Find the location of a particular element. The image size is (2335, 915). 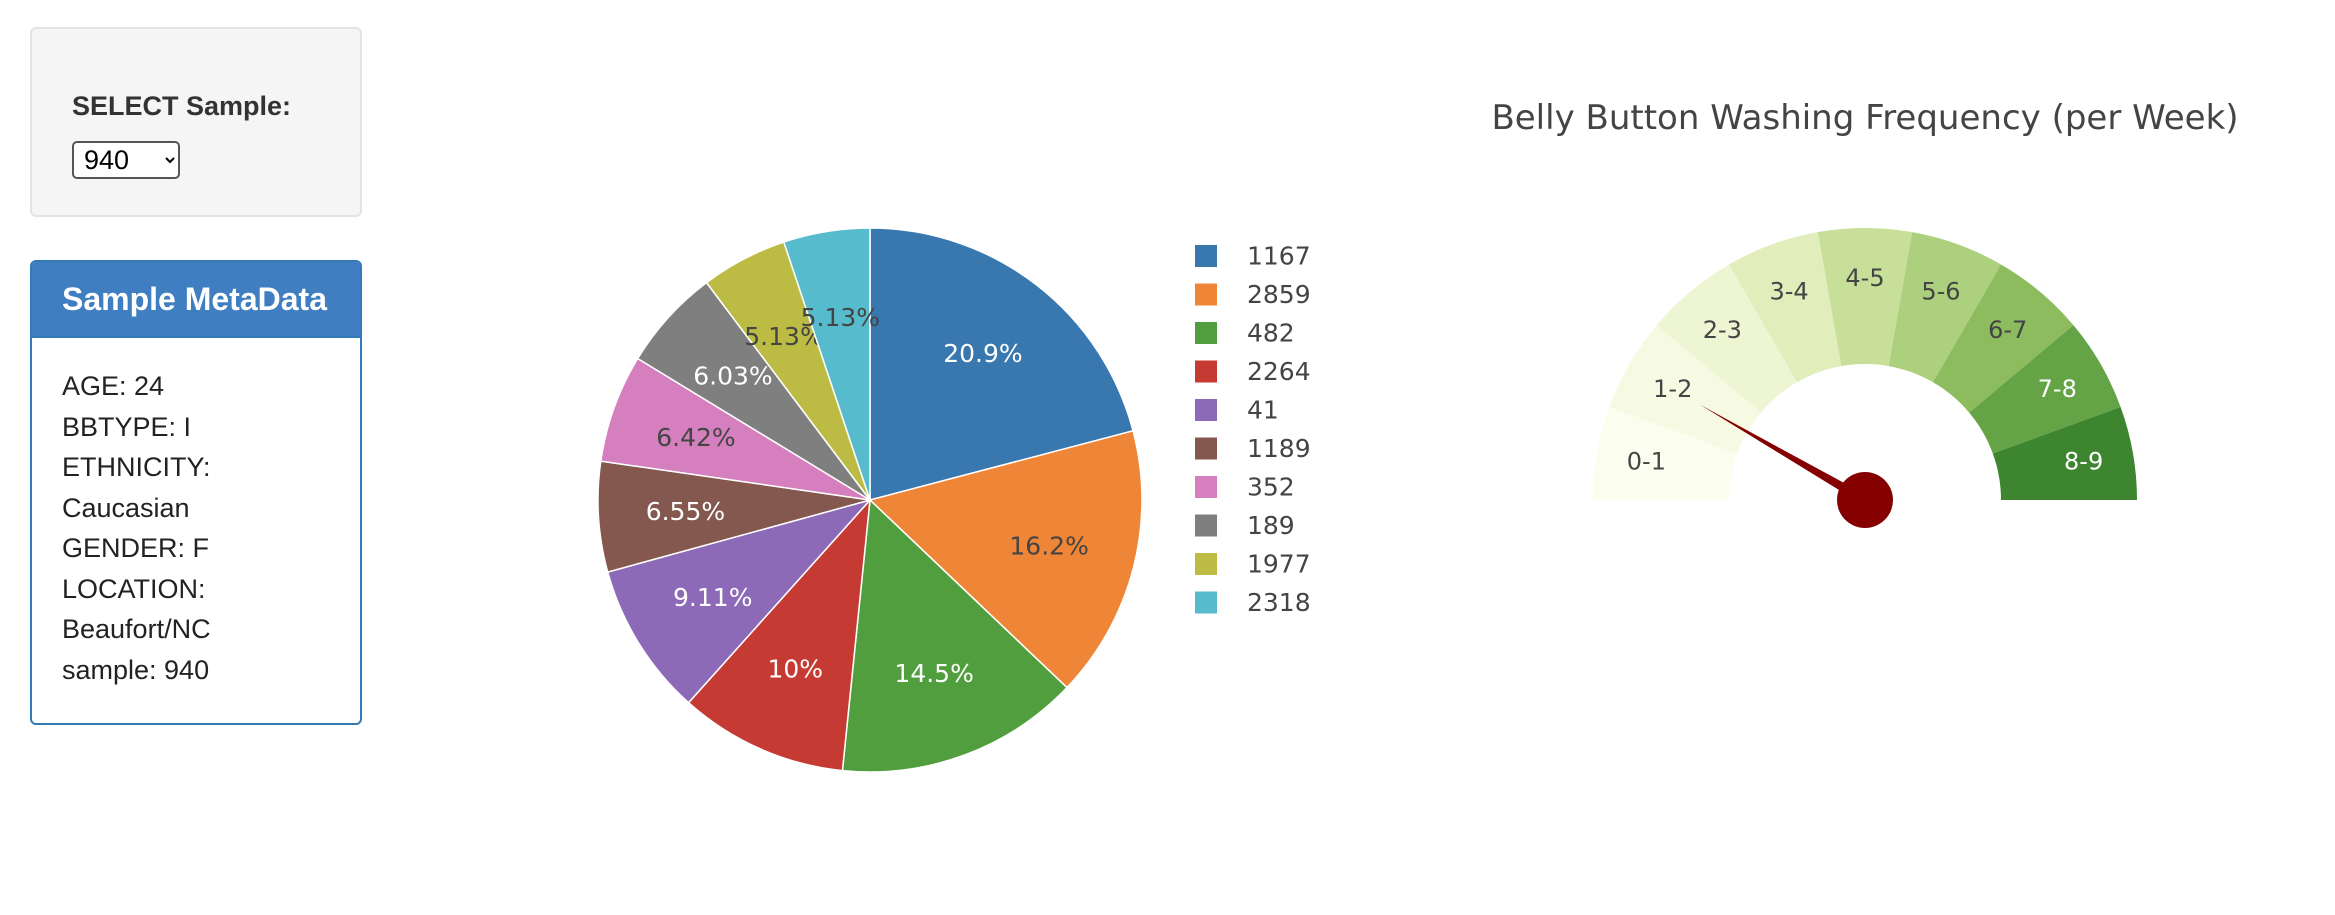

pie-slice-label: 14.5% is located at coordinates (933, 673).